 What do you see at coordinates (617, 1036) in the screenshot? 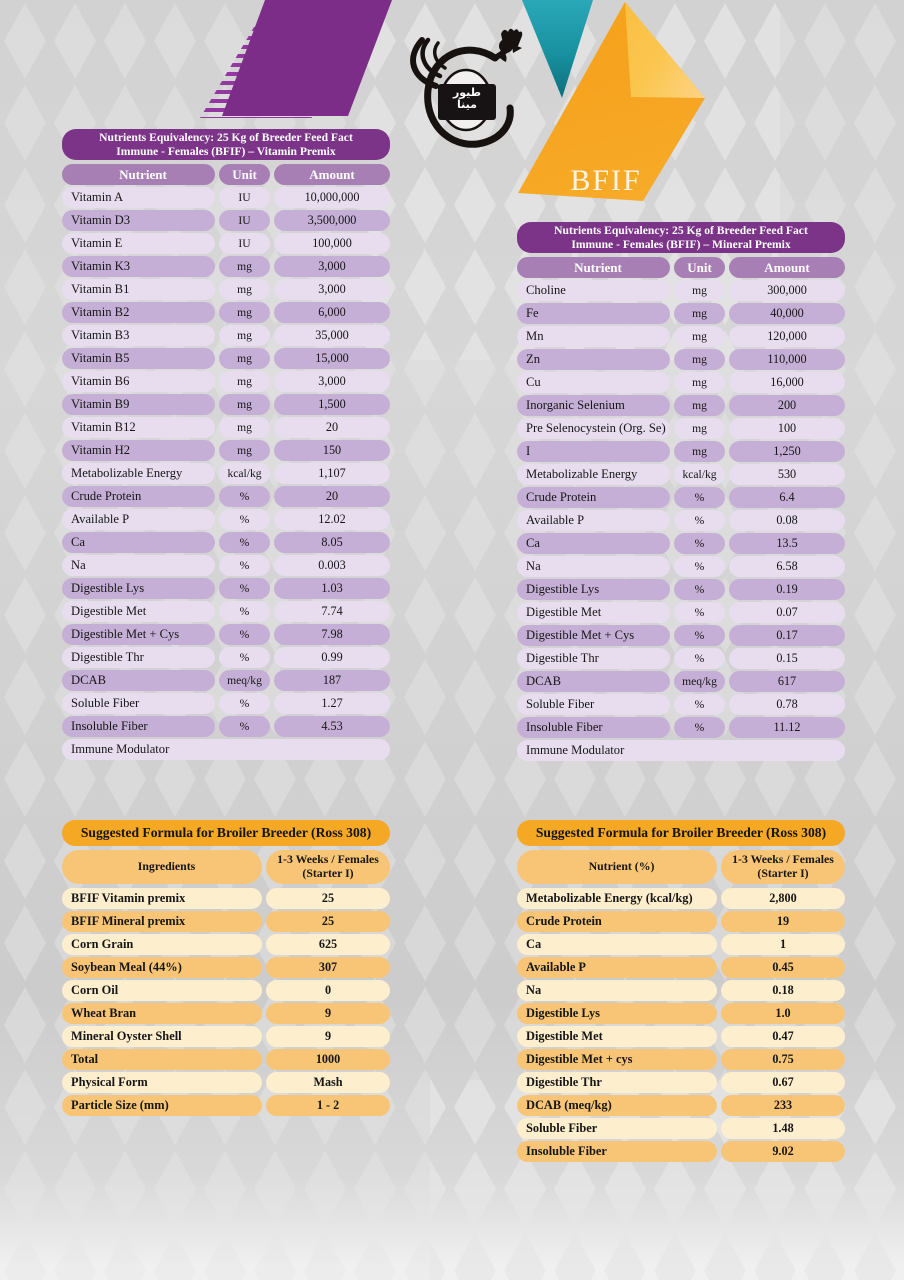
I see `label-cell: Digestible Met` at bounding box center [617, 1036].